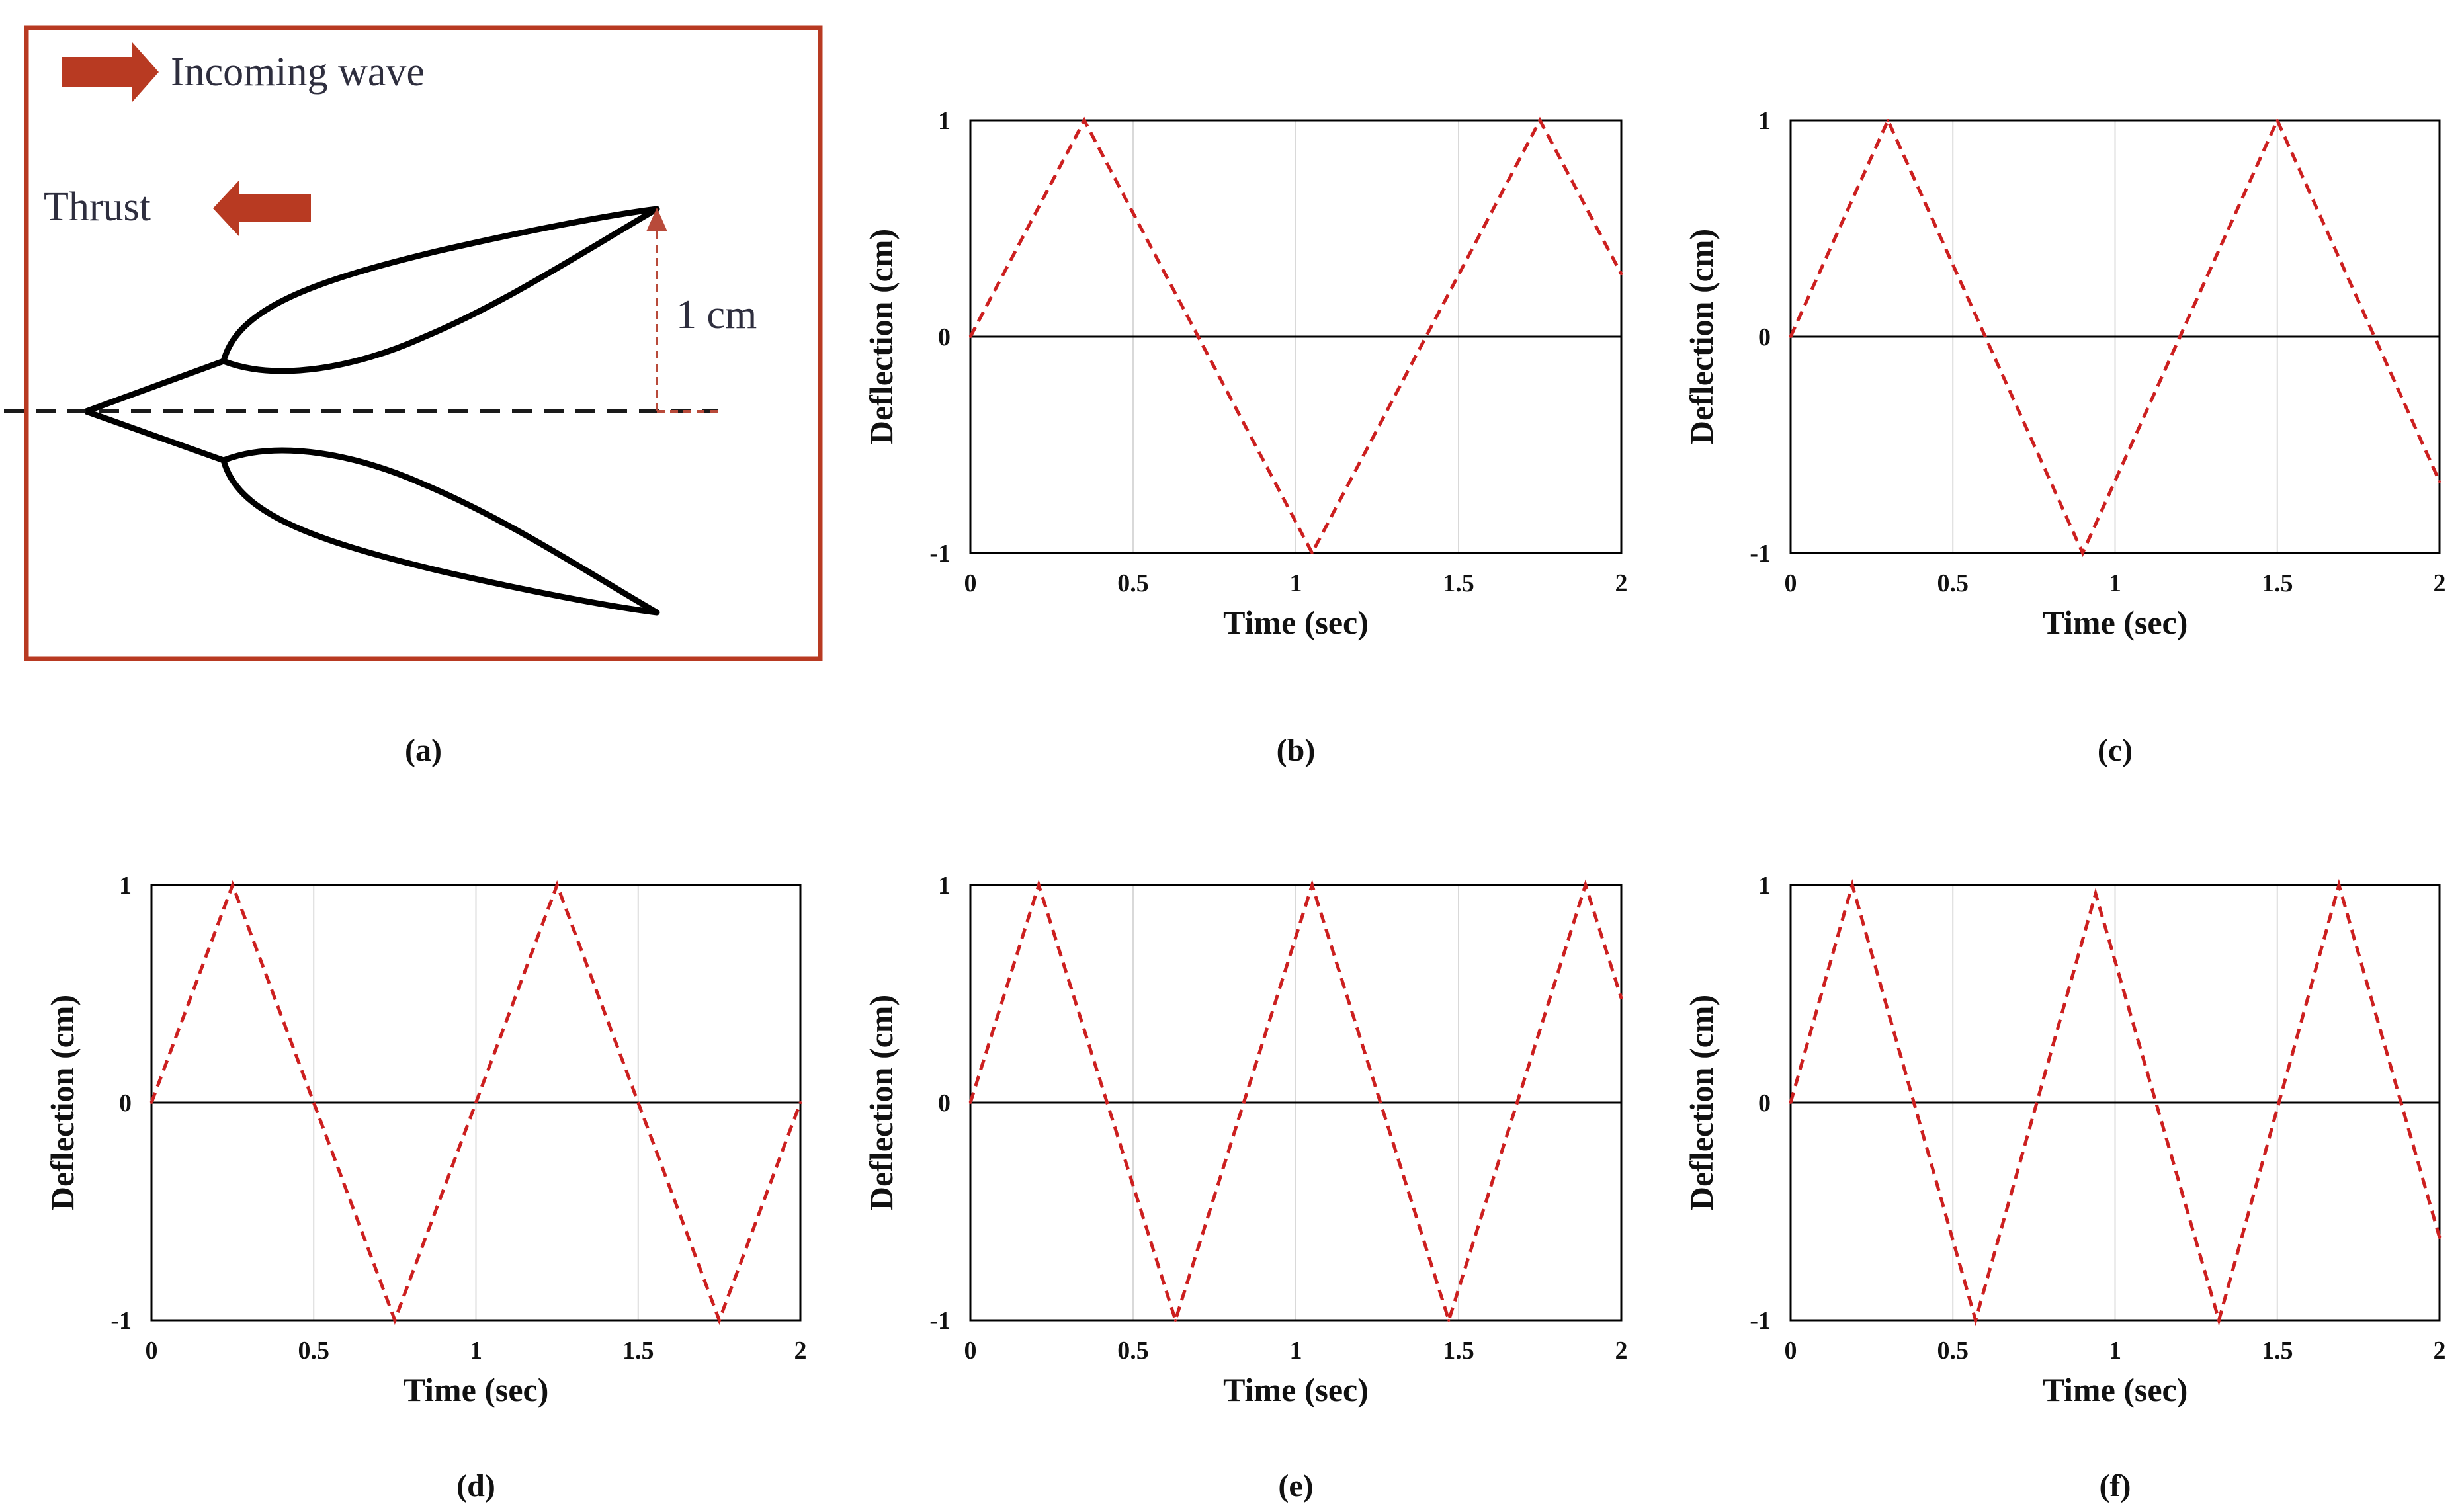 The image size is (2464, 1512). What do you see at coordinates (372, 310) in the screenshot?
I see `upper-fin-shape` at bounding box center [372, 310].